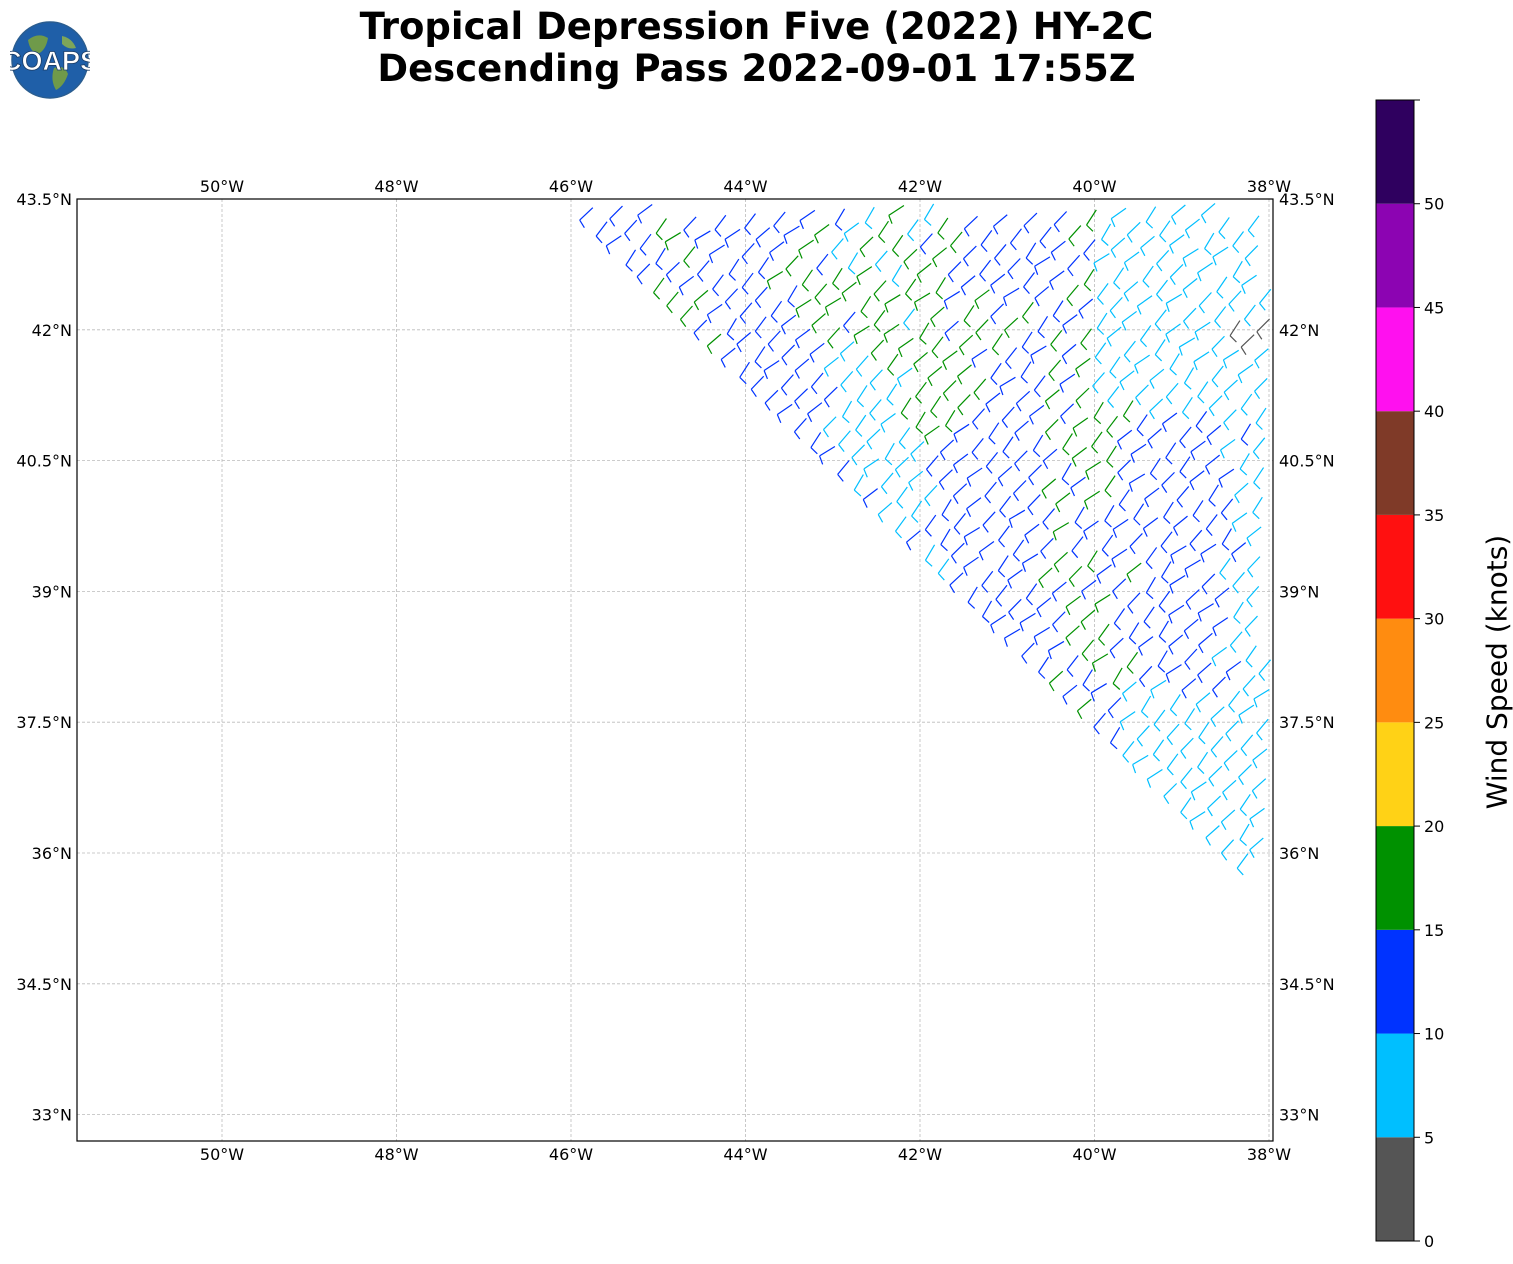 This screenshot has height=1264, width=1513. Describe the element at coordinates (1307, 199) in the screenshot. I see `lat-label-right: 43.5°N` at that location.